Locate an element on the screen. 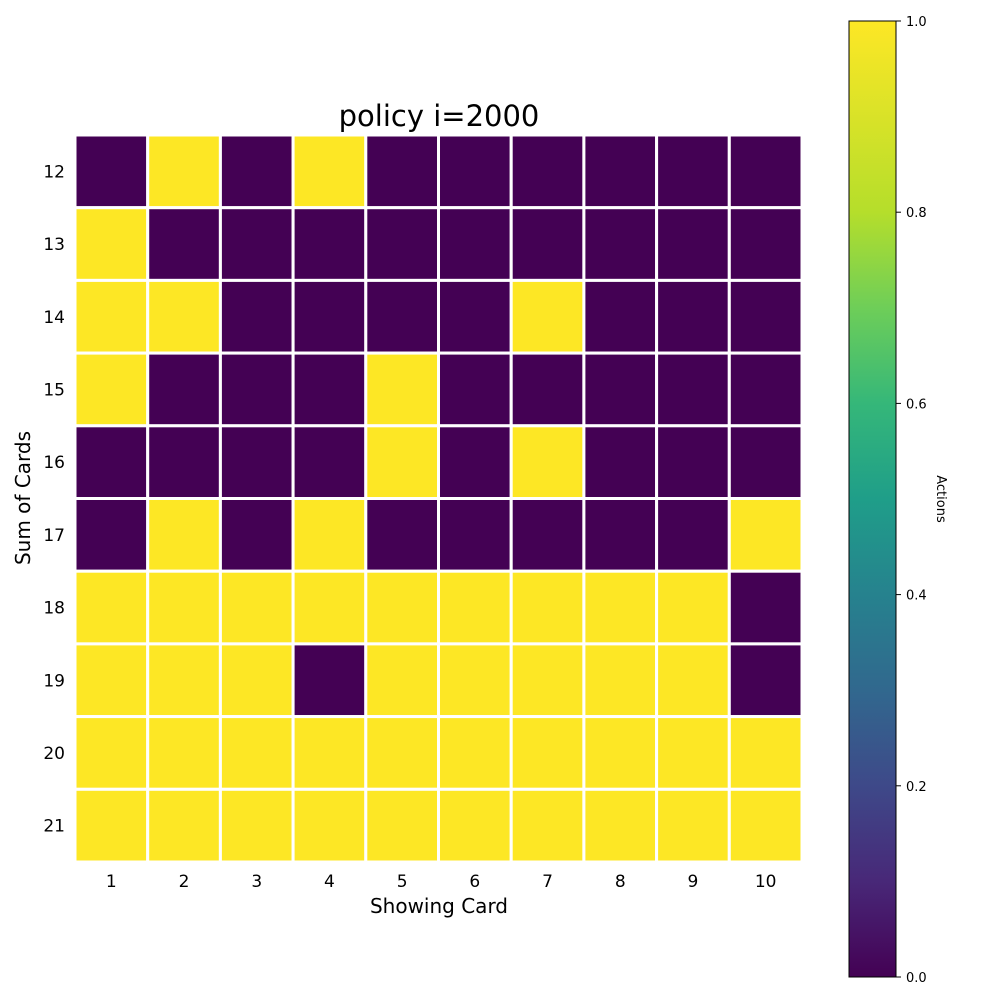 The width and height of the screenshot is (1000, 1000). colorbar-label: Actions is located at coordinates (940, 499).